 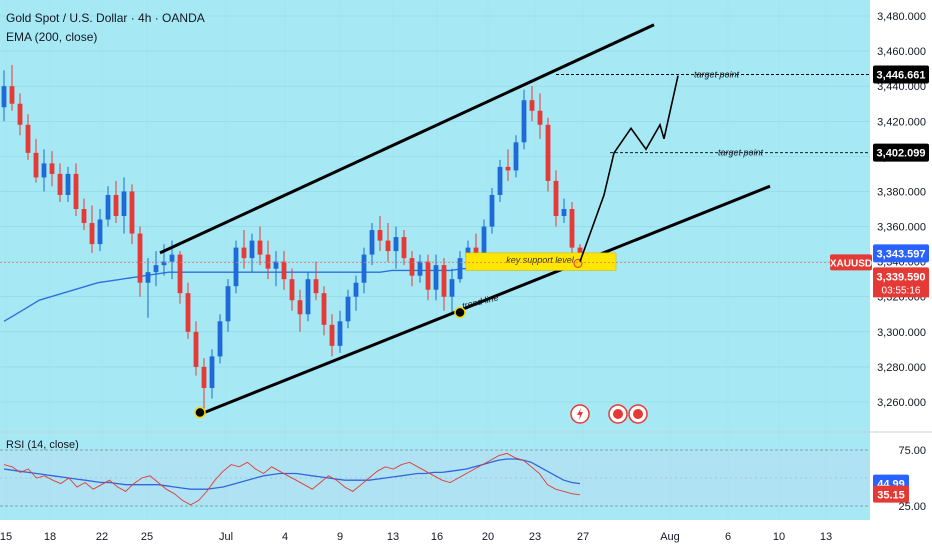 What do you see at coordinates (901, 368) in the screenshot?
I see `price-tick-label: 3,280.000` at bounding box center [901, 368].